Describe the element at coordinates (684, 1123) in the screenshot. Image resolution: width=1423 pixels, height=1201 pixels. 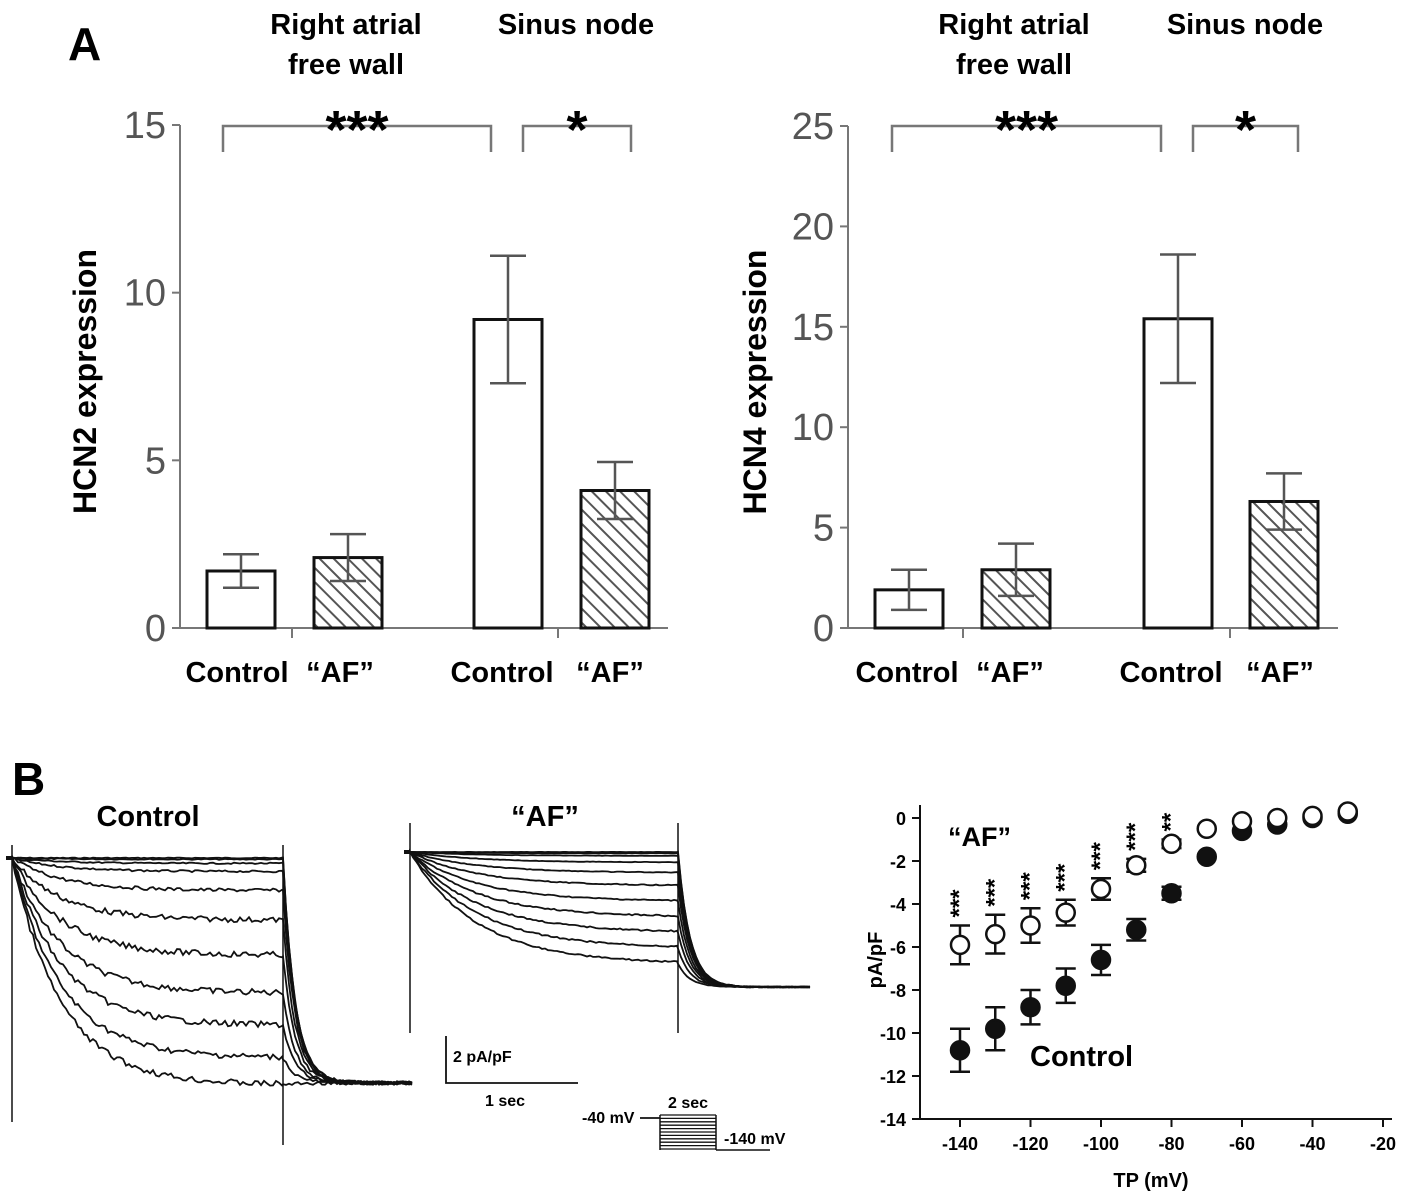
I see `voltage-protocol: 2 sec -40 mV -140 mV` at that location.